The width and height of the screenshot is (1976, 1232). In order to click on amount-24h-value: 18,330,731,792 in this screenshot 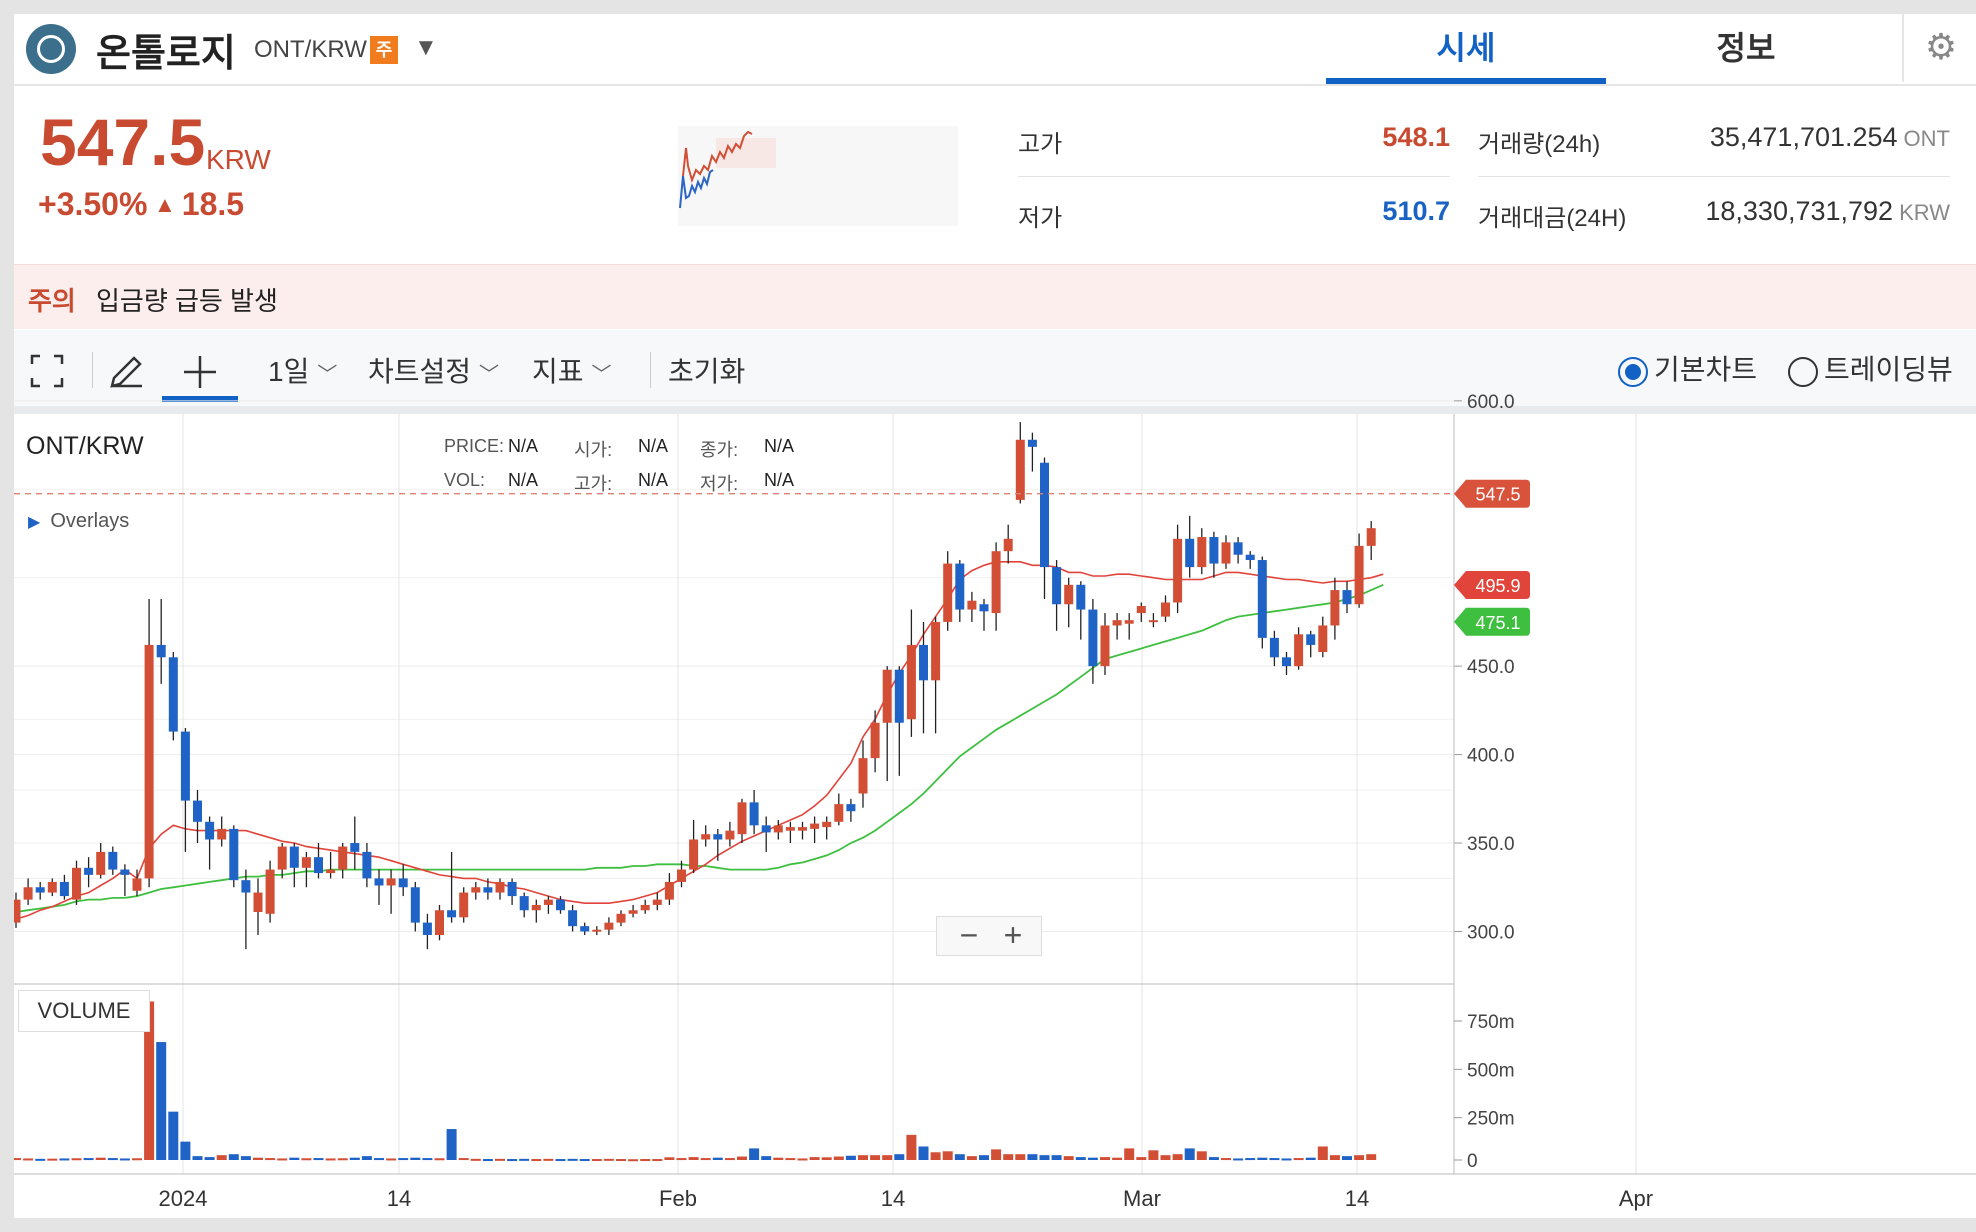, I will do `click(1799, 211)`.